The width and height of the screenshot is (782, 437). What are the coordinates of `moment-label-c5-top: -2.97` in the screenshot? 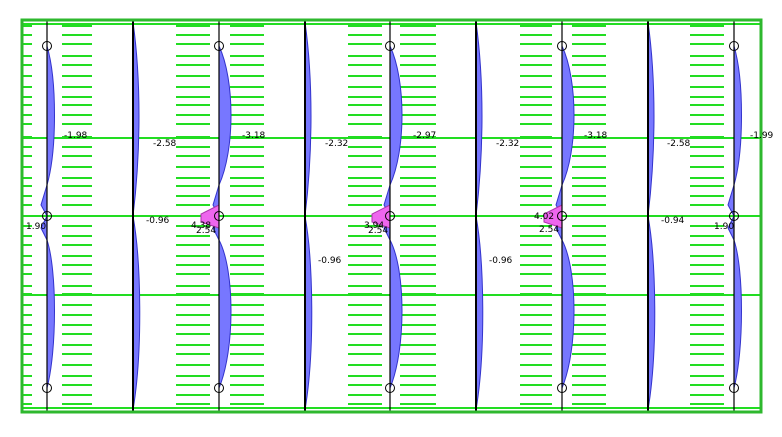 It's located at (424, 136).